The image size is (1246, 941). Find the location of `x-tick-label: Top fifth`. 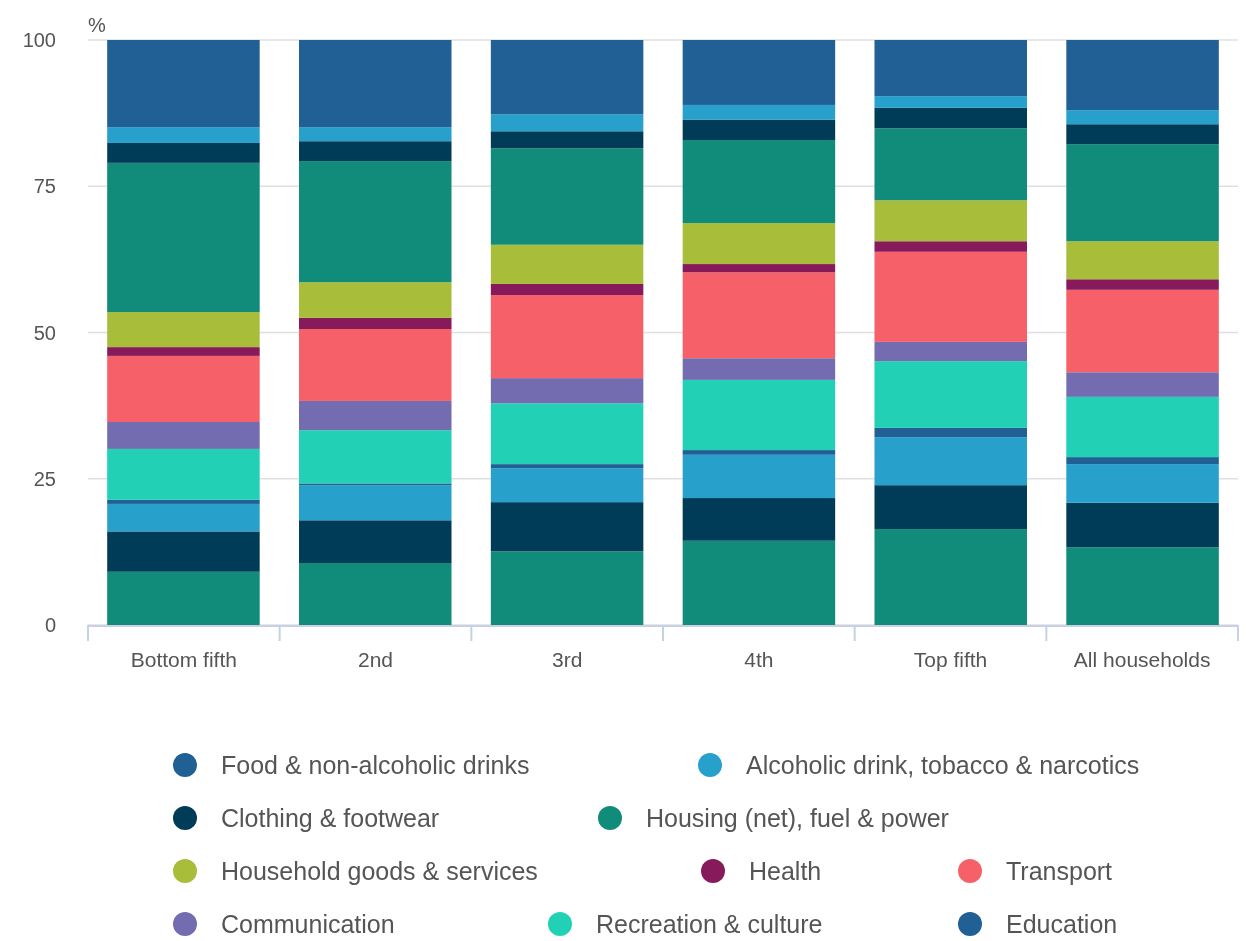

x-tick-label: Top fifth is located at coordinates (950, 659).